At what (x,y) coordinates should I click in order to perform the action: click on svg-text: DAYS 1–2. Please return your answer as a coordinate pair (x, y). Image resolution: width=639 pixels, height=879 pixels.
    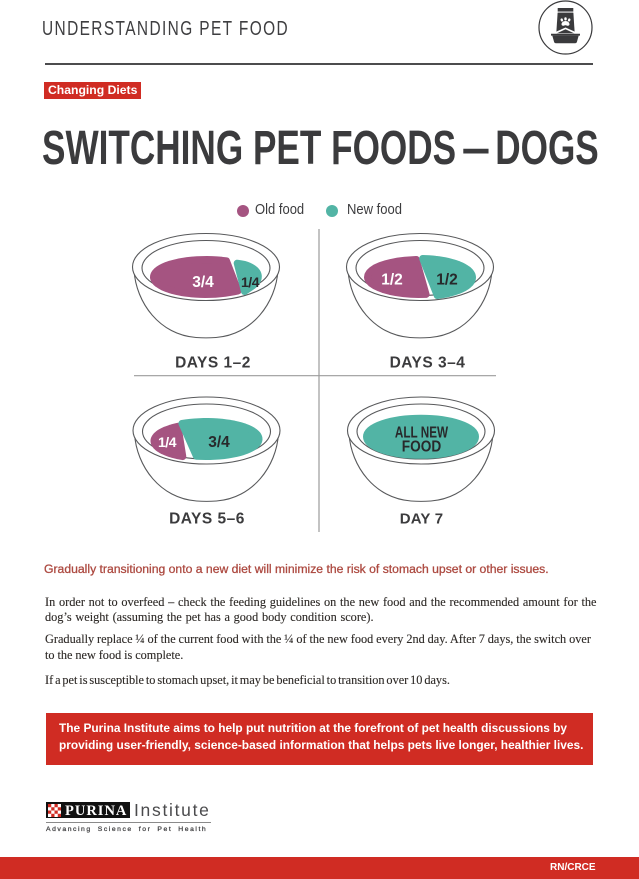
    Looking at the image, I should click on (213, 363).